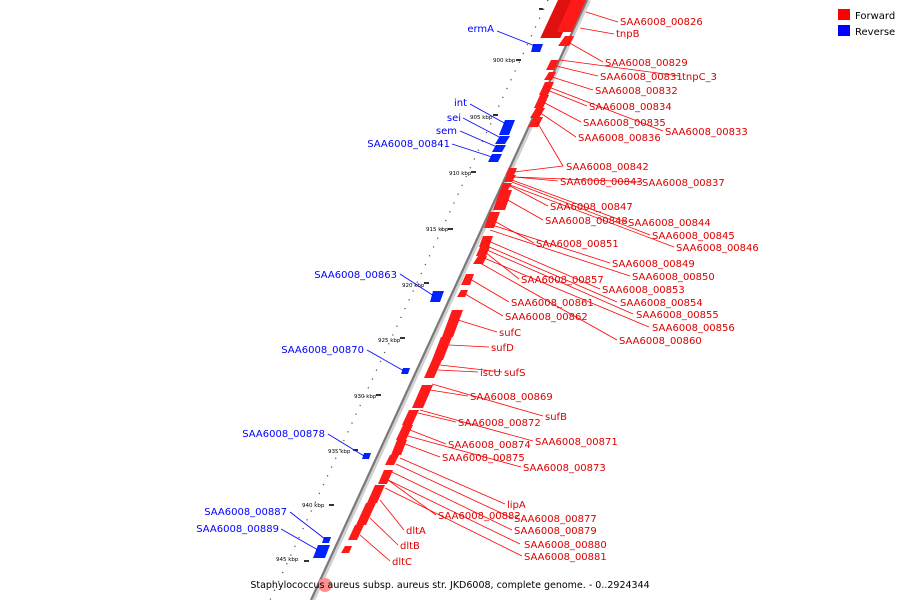 The height and width of the screenshot is (600, 900). I want to click on gene-label: SAA6008_00847, so click(591, 207).